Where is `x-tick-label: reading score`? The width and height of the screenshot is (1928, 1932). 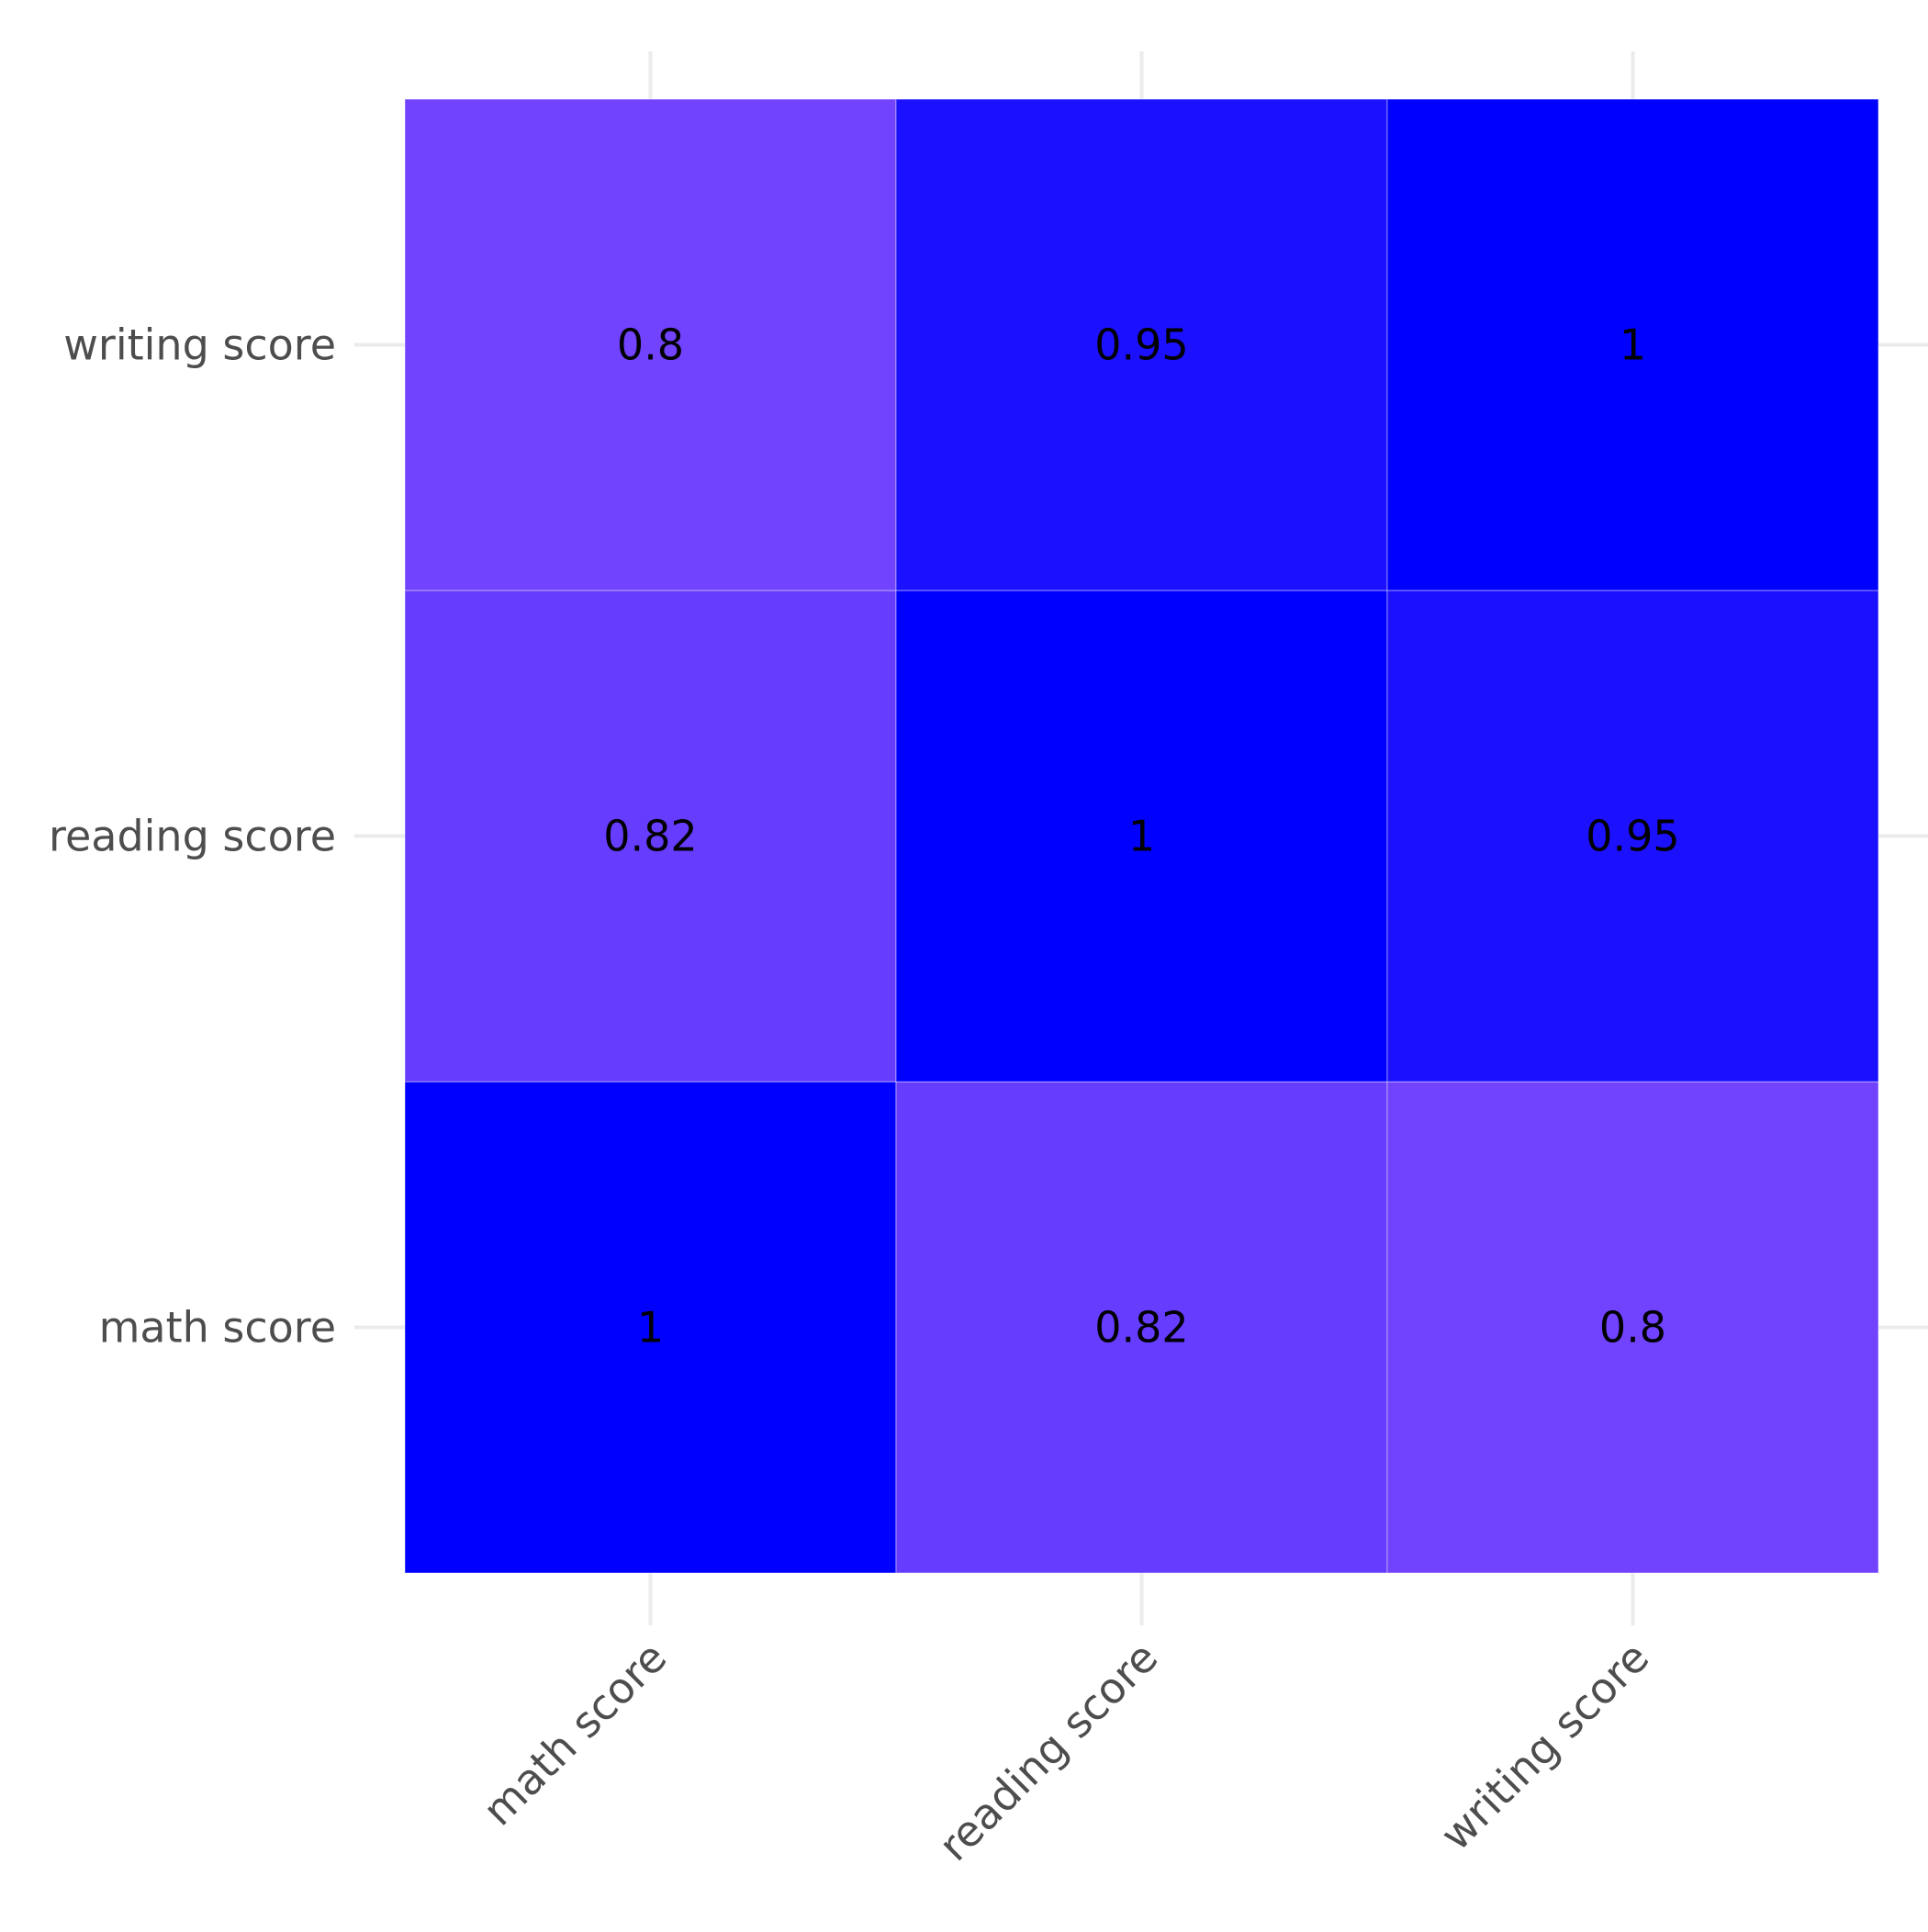 x-tick-label: reading score is located at coordinates (1048, 1751).